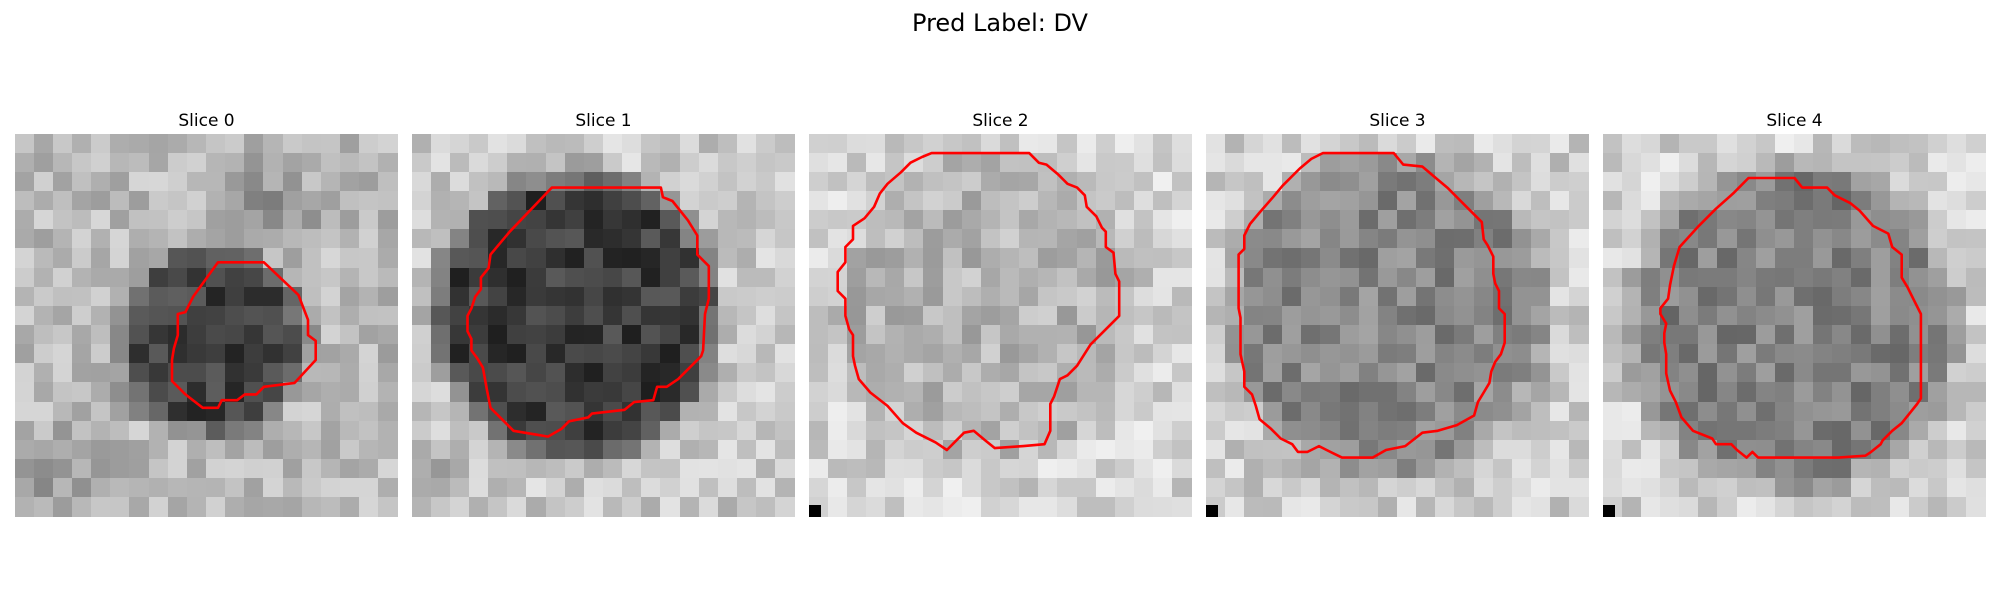 The height and width of the screenshot is (600, 2000). I want to click on slice-panel-1: Slice 1, so click(603, 313).